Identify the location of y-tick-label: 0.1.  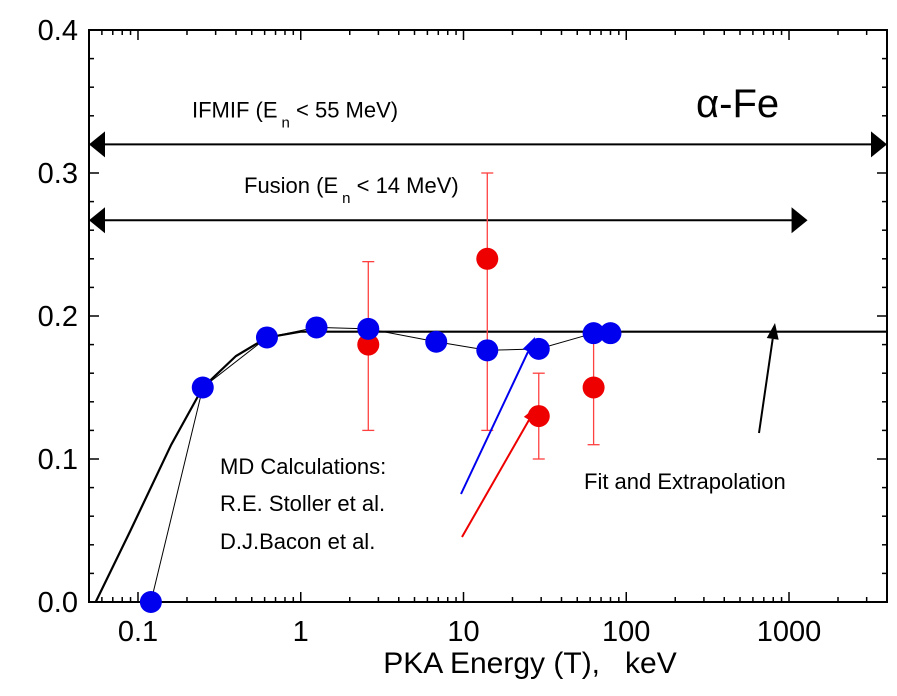
(58, 460).